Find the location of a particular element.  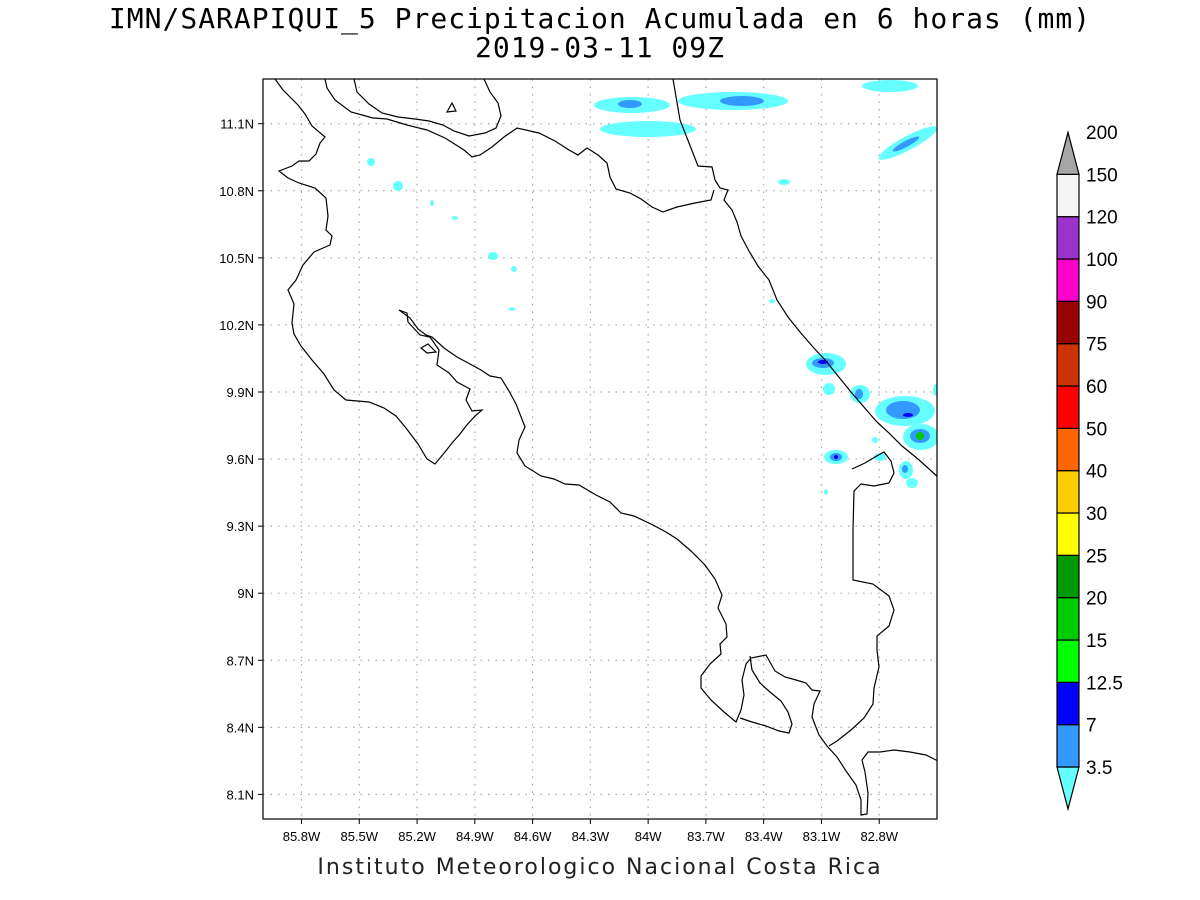

x-tick-label: 85.5W is located at coordinates (359, 836).